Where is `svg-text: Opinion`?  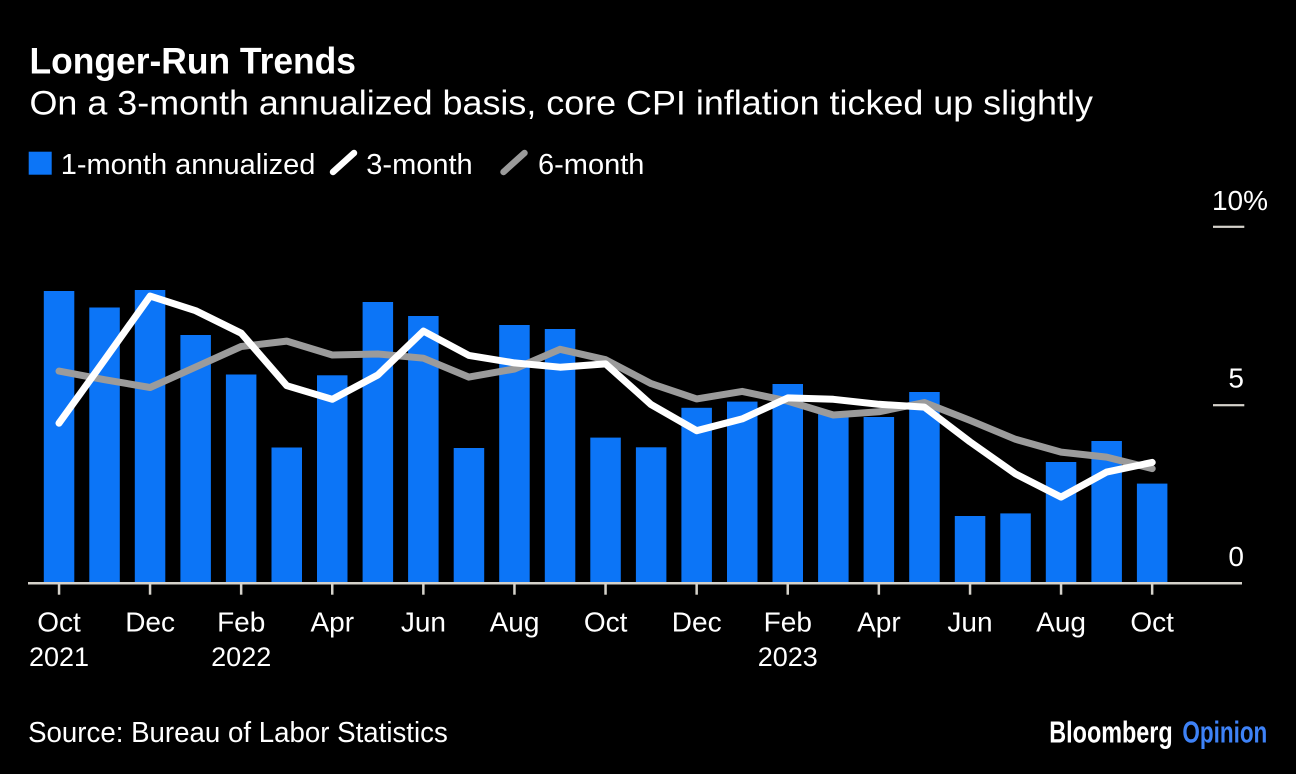 svg-text: Opinion is located at coordinates (1224, 732).